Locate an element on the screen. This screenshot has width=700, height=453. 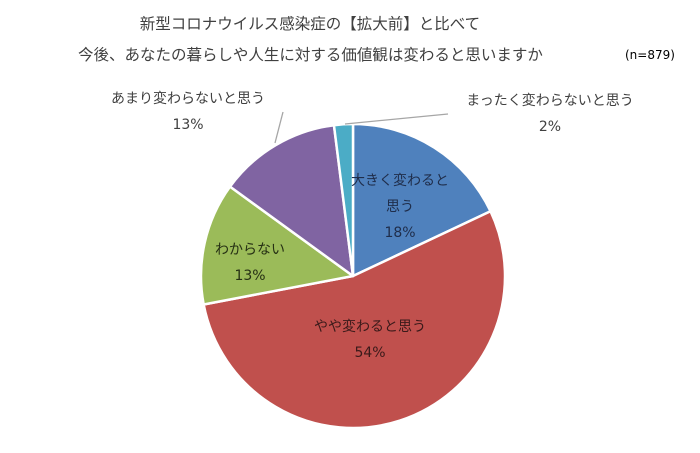
label-big-change: 大きく変わると 思う 18% is located at coordinates (400, 207).